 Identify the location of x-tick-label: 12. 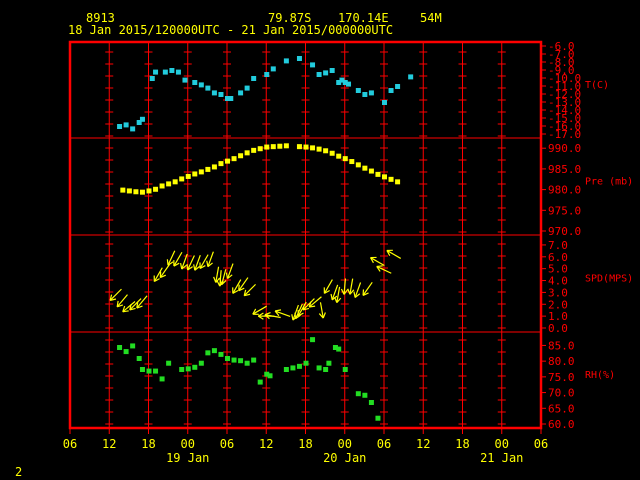
(423, 444).